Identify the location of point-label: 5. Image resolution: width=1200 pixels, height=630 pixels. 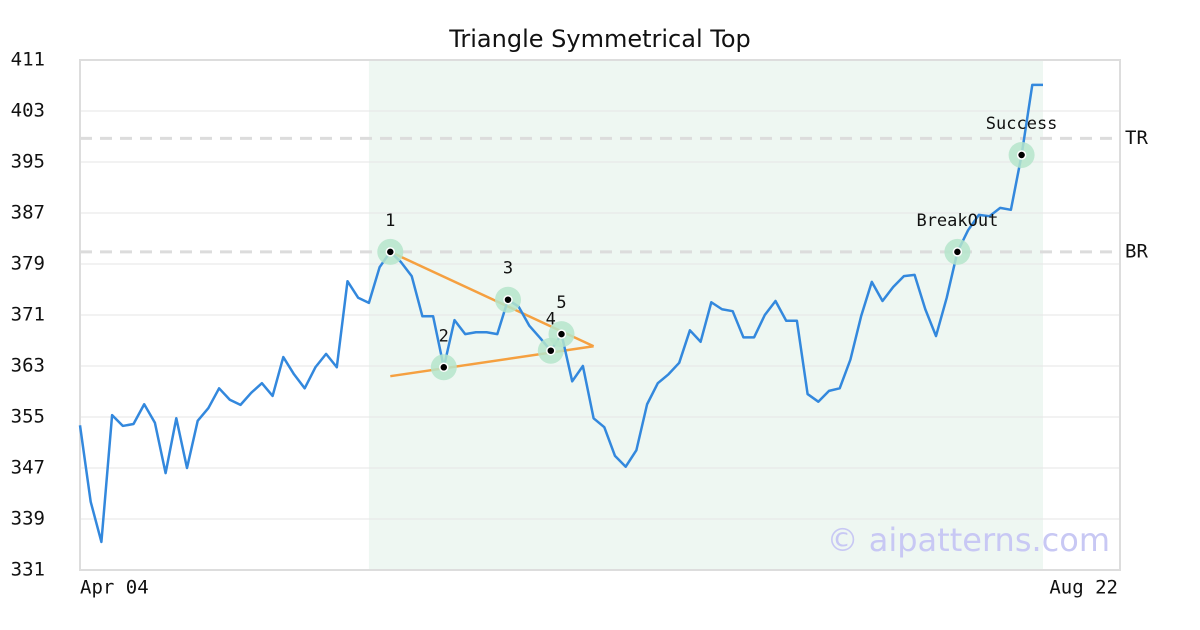
(561, 303).